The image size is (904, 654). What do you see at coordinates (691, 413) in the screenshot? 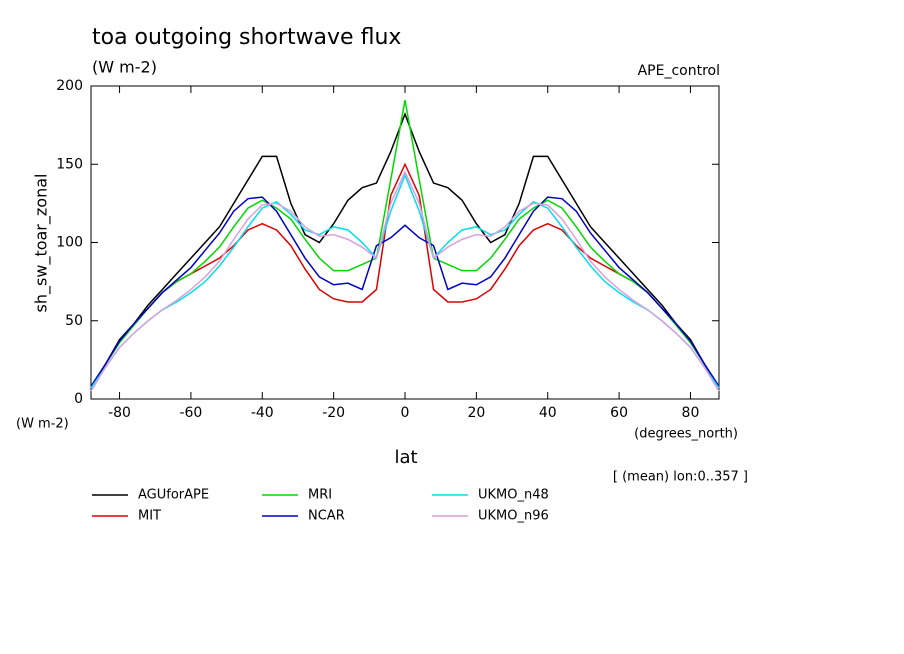
I see `x-tick-label: 80` at bounding box center [691, 413].